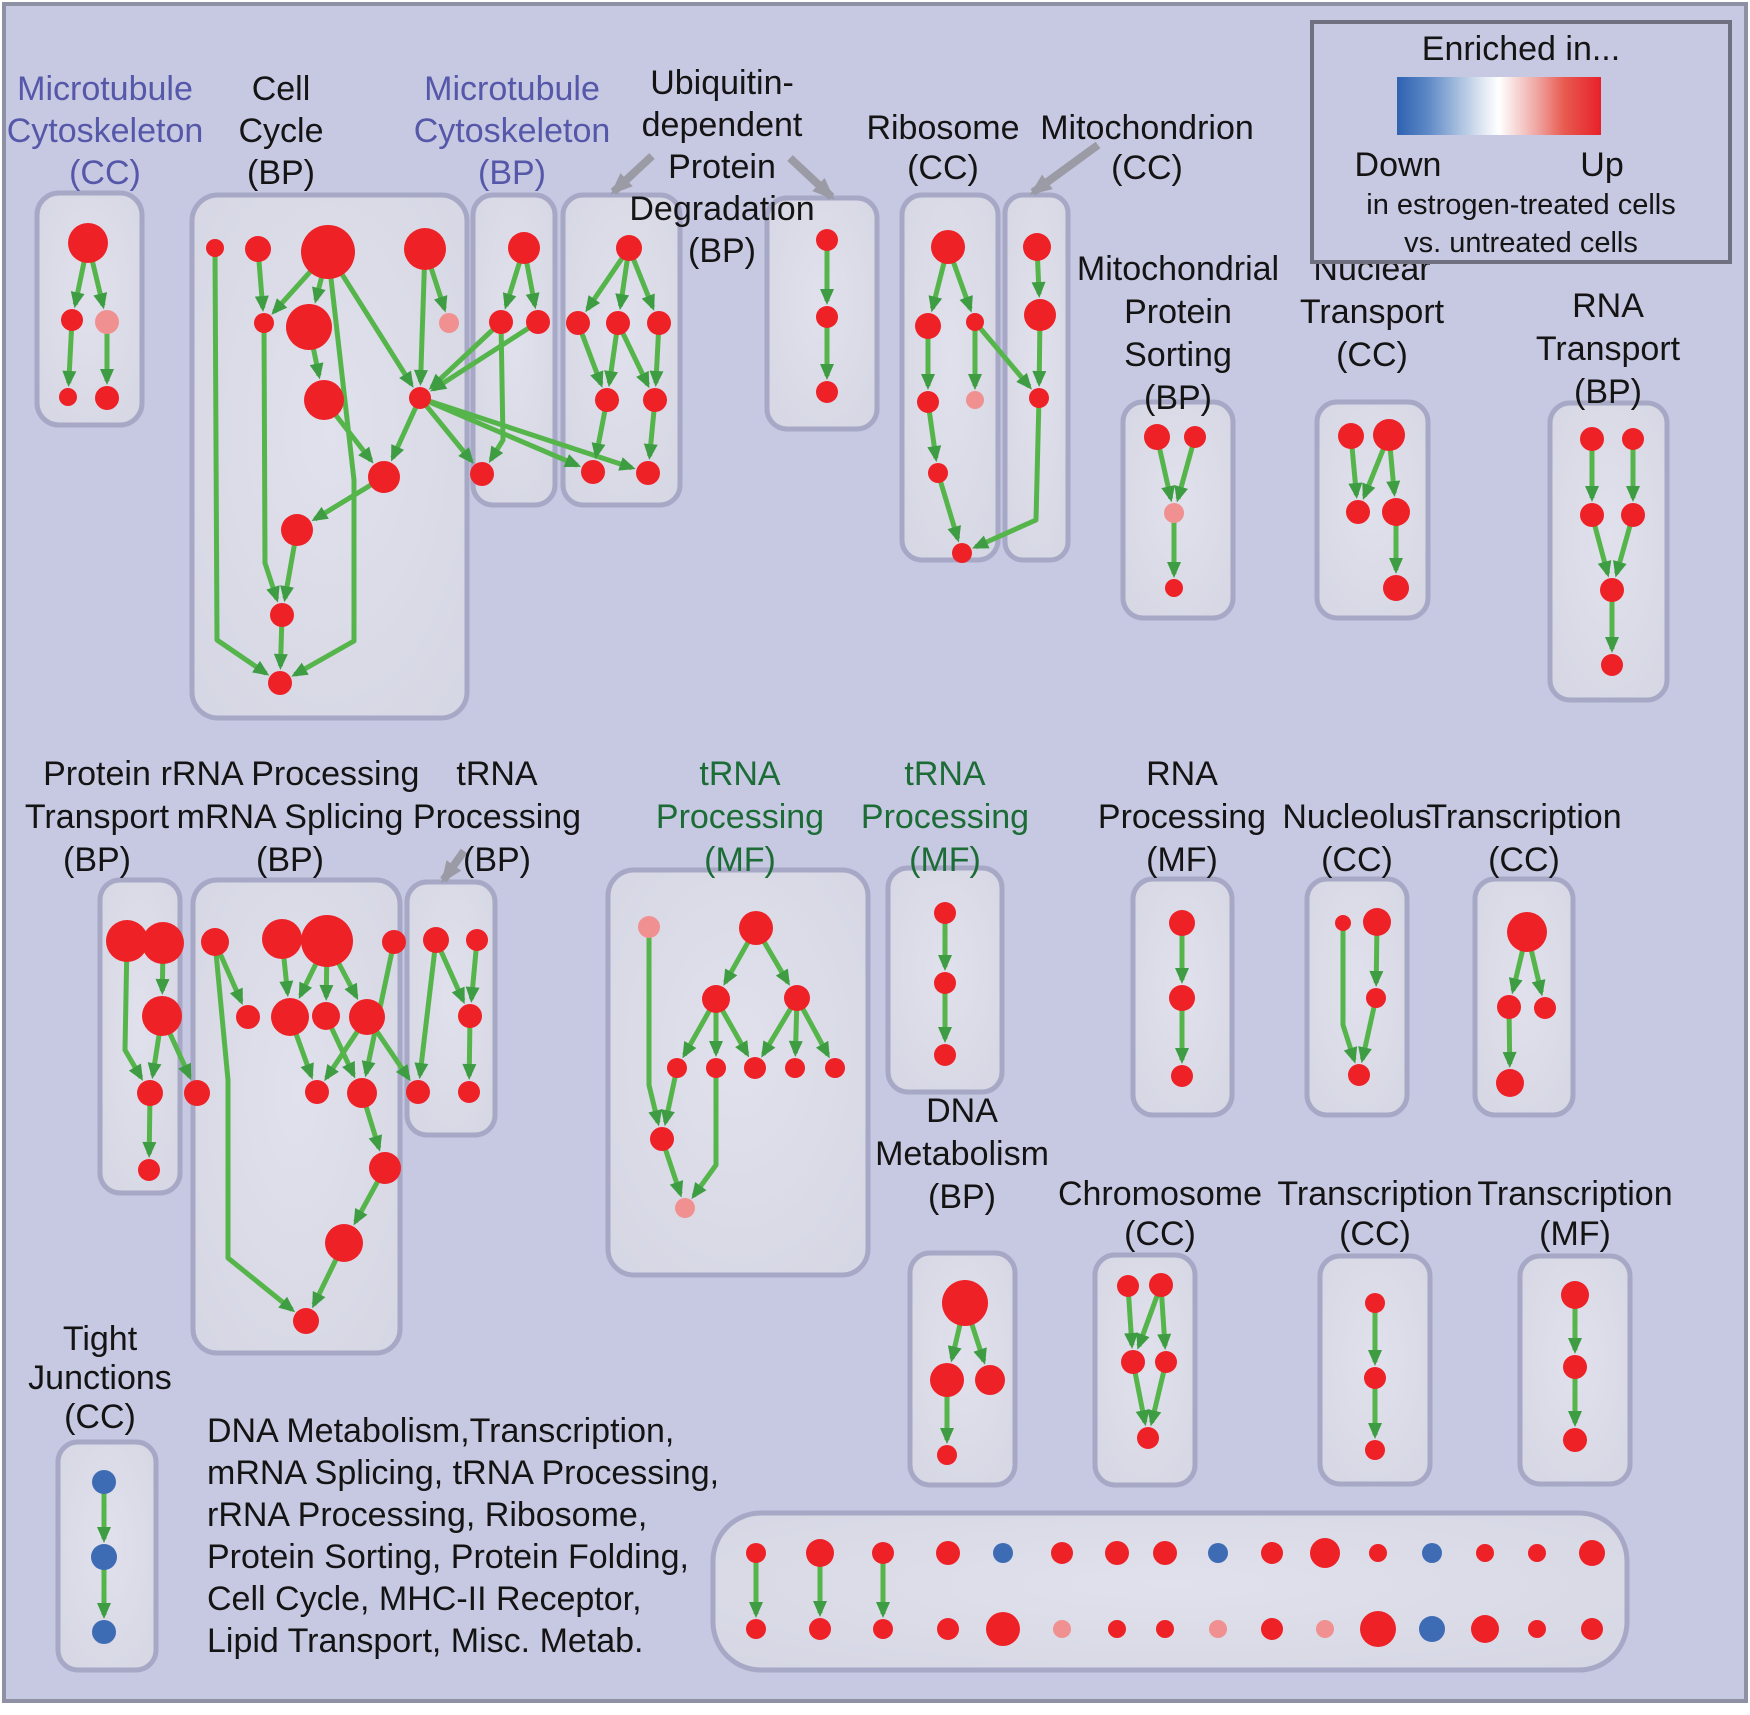 This screenshot has width=1750, height=1715. I want to click on label-pointer-arrow-pointer-to-ubiquitin-box, so click(632, 174).